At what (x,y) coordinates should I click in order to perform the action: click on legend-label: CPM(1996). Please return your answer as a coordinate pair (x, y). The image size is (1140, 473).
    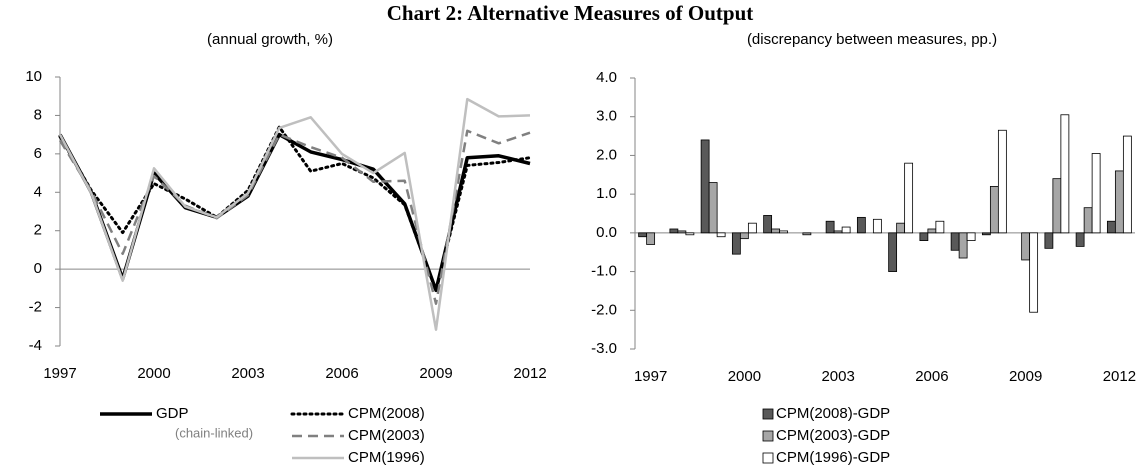
    Looking at the image, I should click on (386, 457).